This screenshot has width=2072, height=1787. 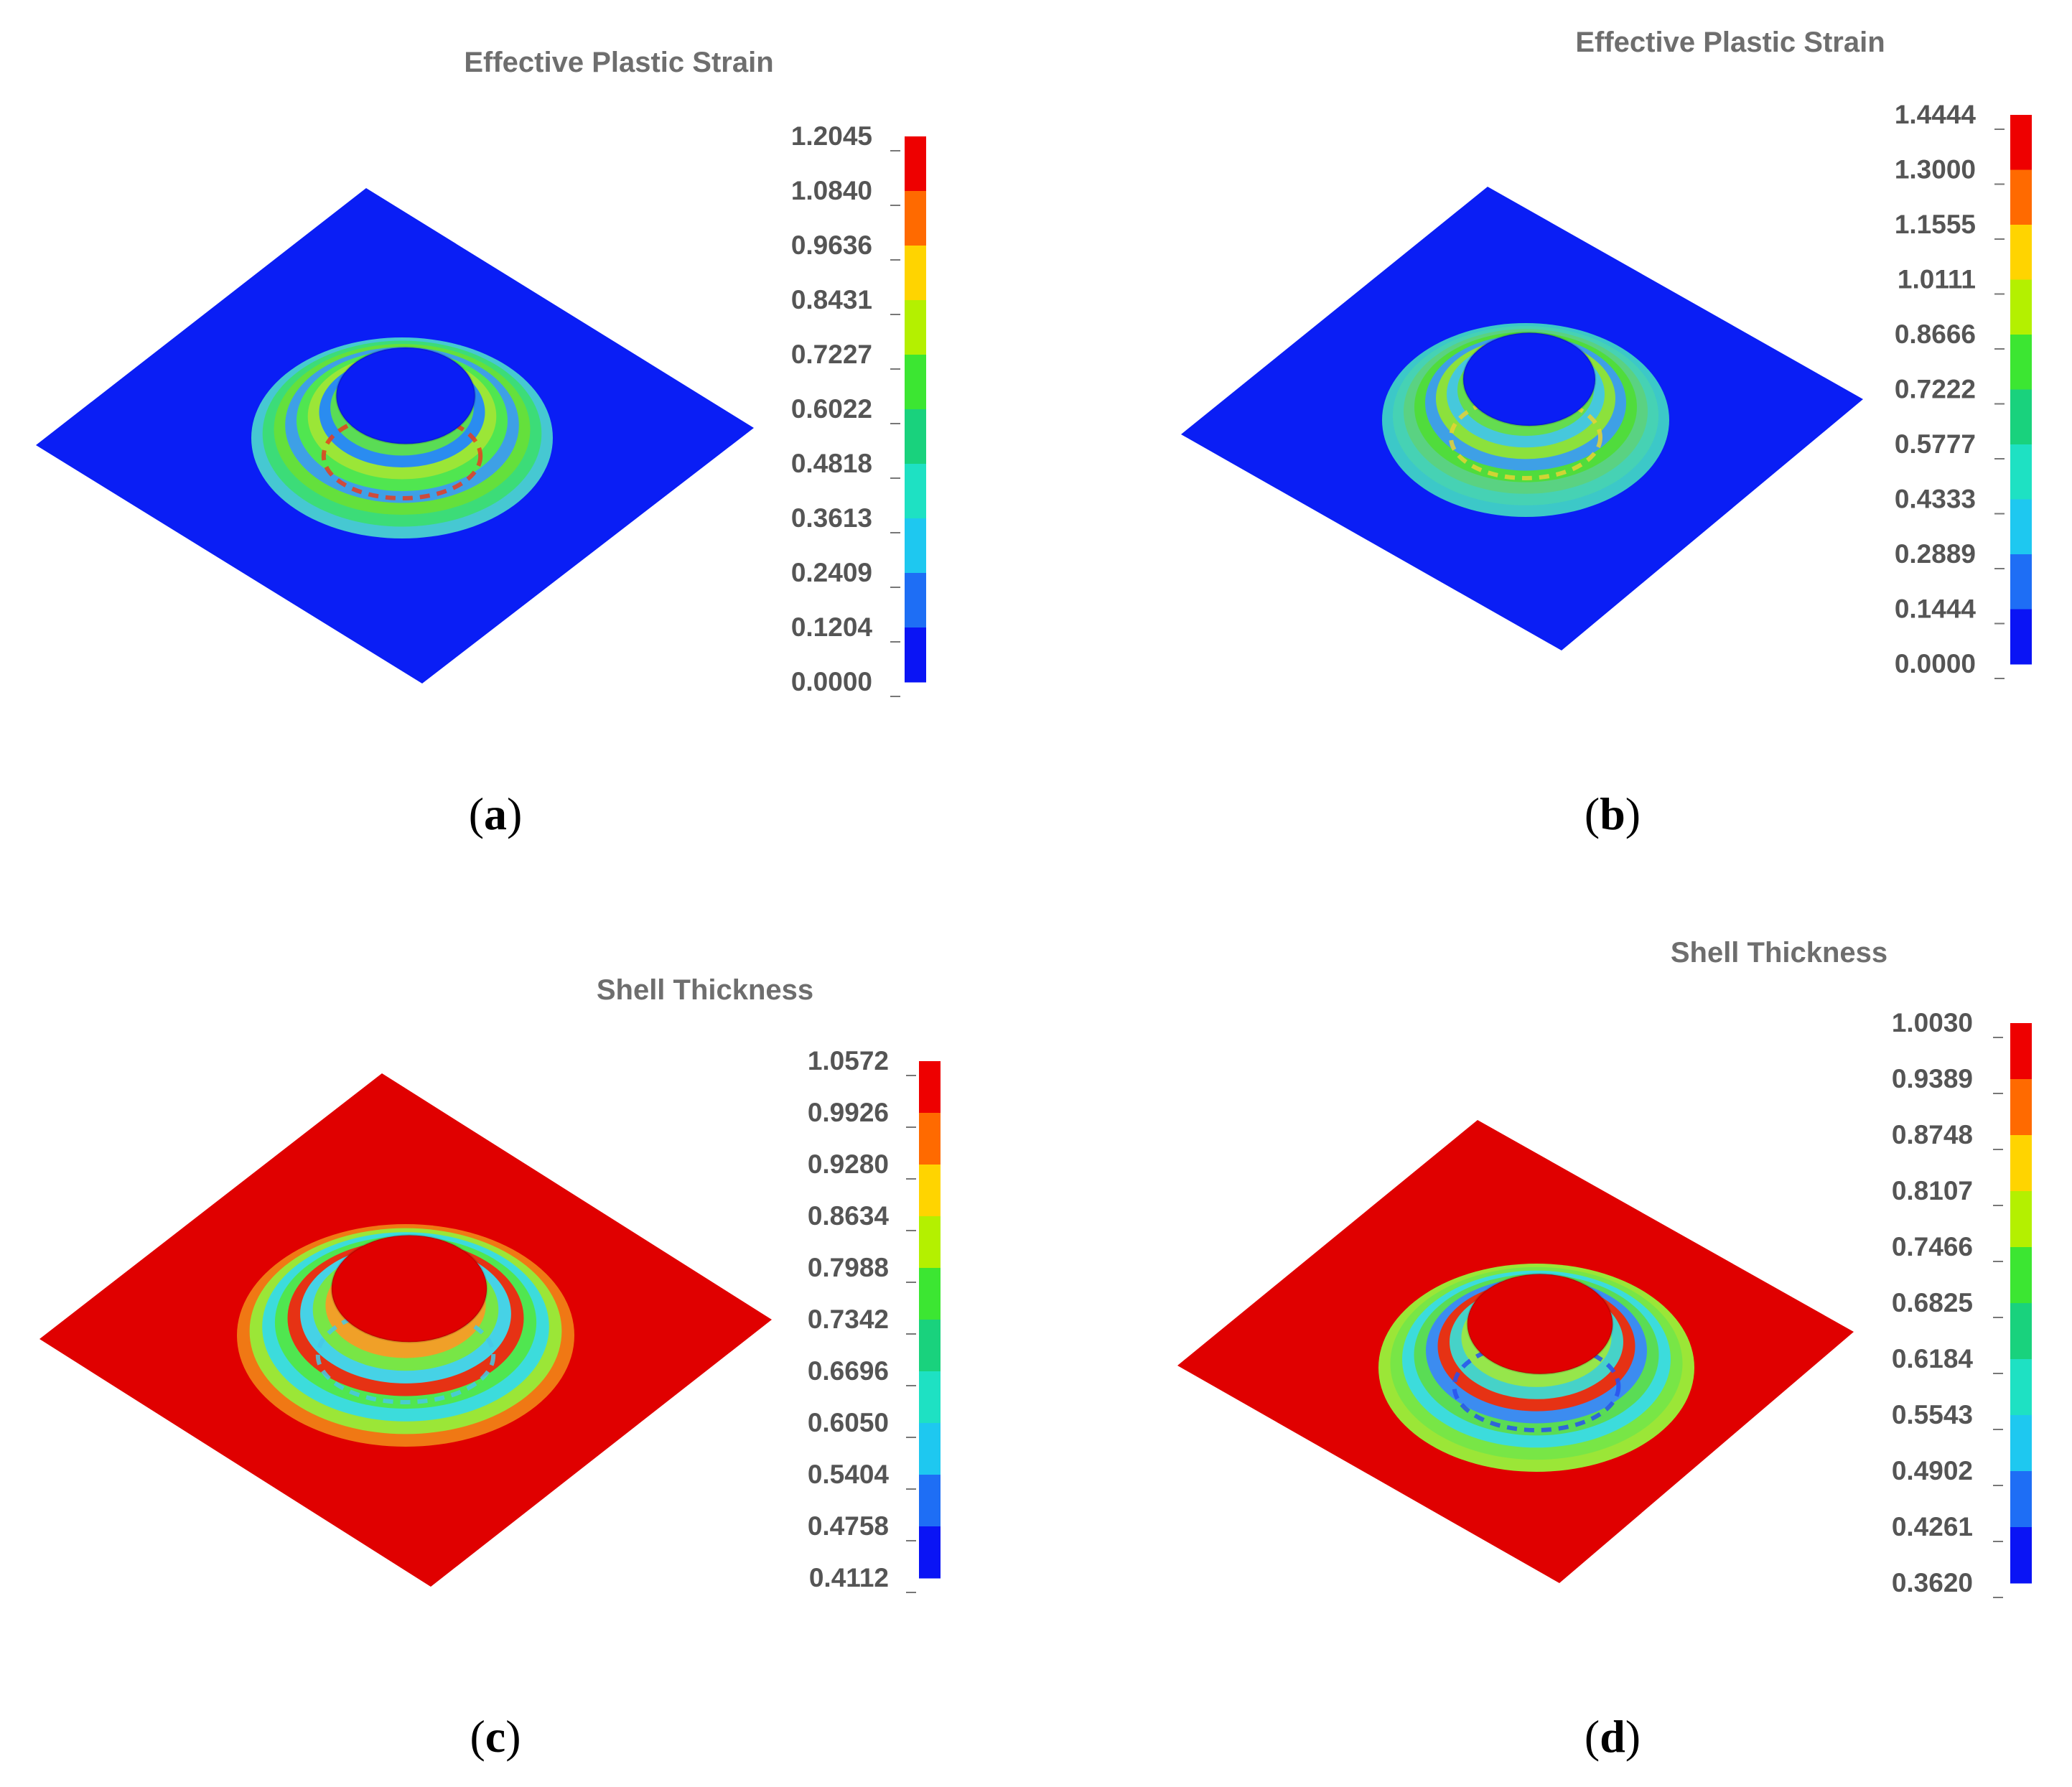 I want to click on colorbar-label-b-8: 0.2889, so click(x=1935, y=554).